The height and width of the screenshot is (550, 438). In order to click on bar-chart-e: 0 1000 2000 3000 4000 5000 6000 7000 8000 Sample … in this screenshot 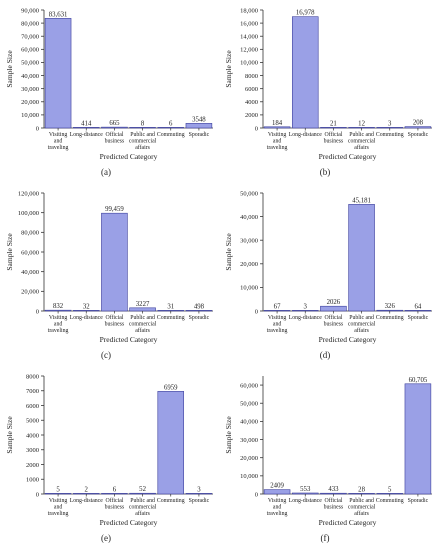, I will do `click(109, 450)`.